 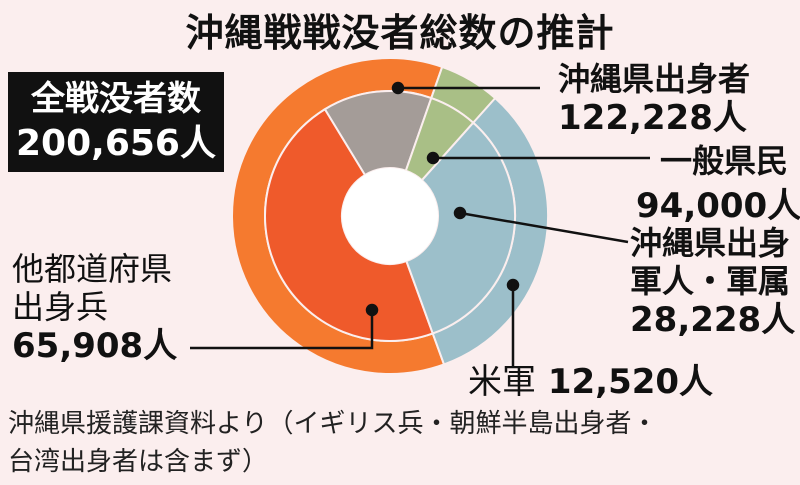 What do you see at coordinates (138, 462) in the screenshot?
I see `source-line-2: 台湾出身者は含まず）` at bounding box center [138, 462].